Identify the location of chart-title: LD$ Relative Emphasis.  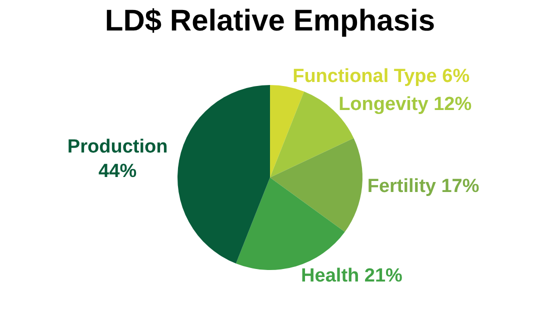
(270, 21).